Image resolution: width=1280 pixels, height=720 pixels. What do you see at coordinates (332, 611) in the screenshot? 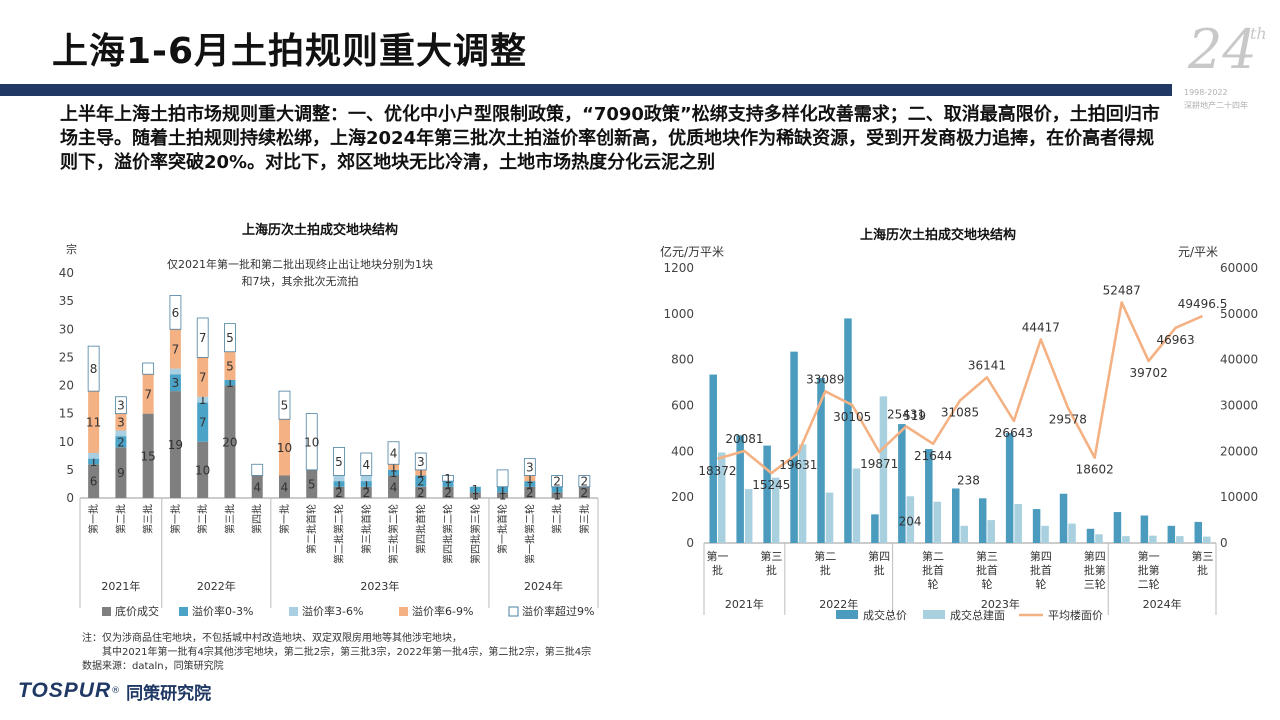
I see `legend-label: 溢价率3-6%` at bounding box center [332, 611].